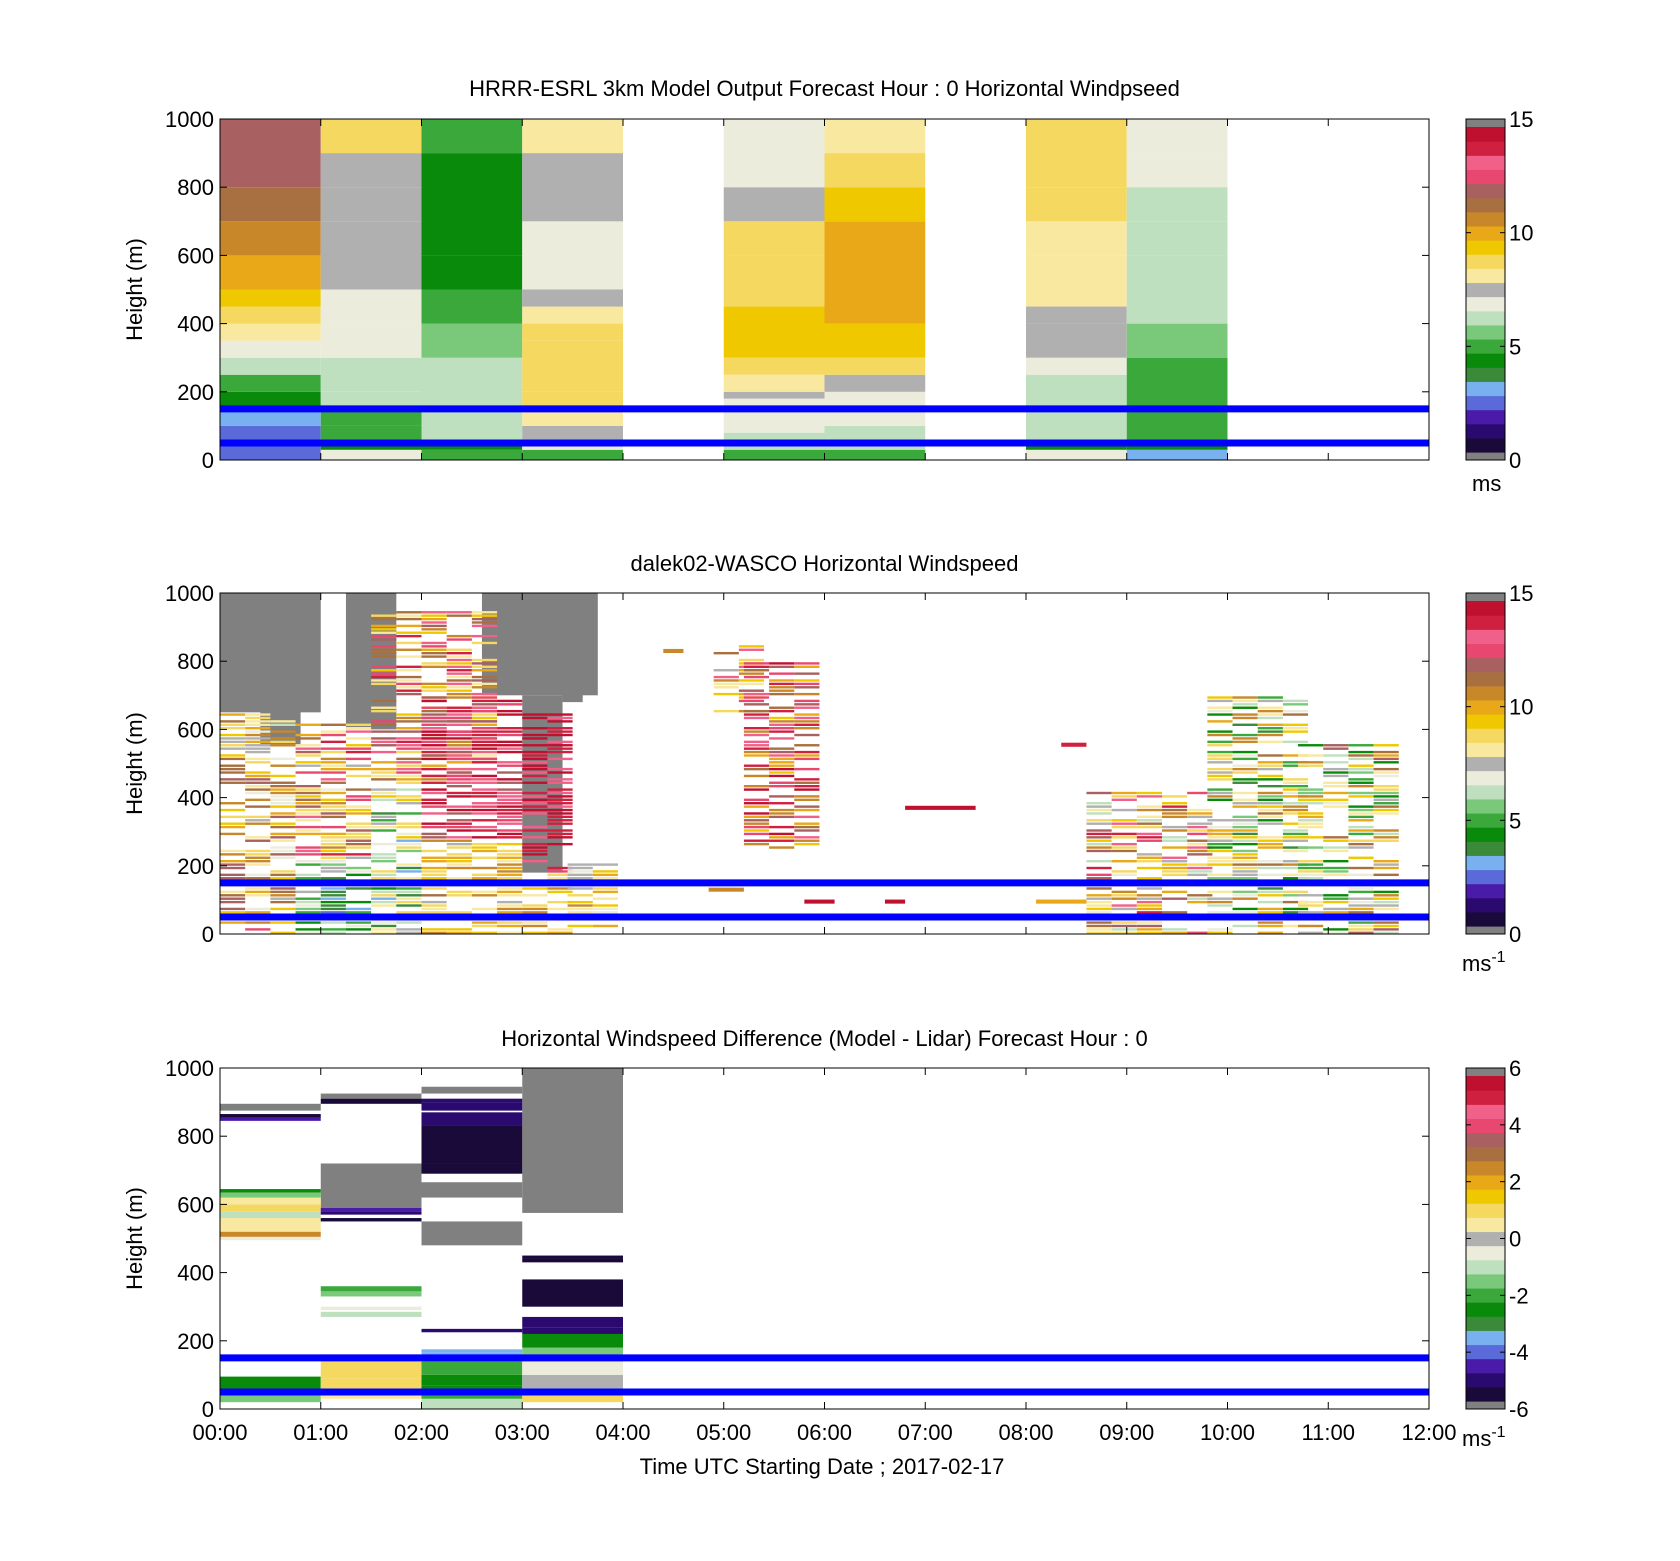 The height and width of the screenshot is (1561, 1680). What do you see at coordinates (189, 1068) in the screenshot?
I see `y-tick-label: 1000` at bounding box center [189, 1068].